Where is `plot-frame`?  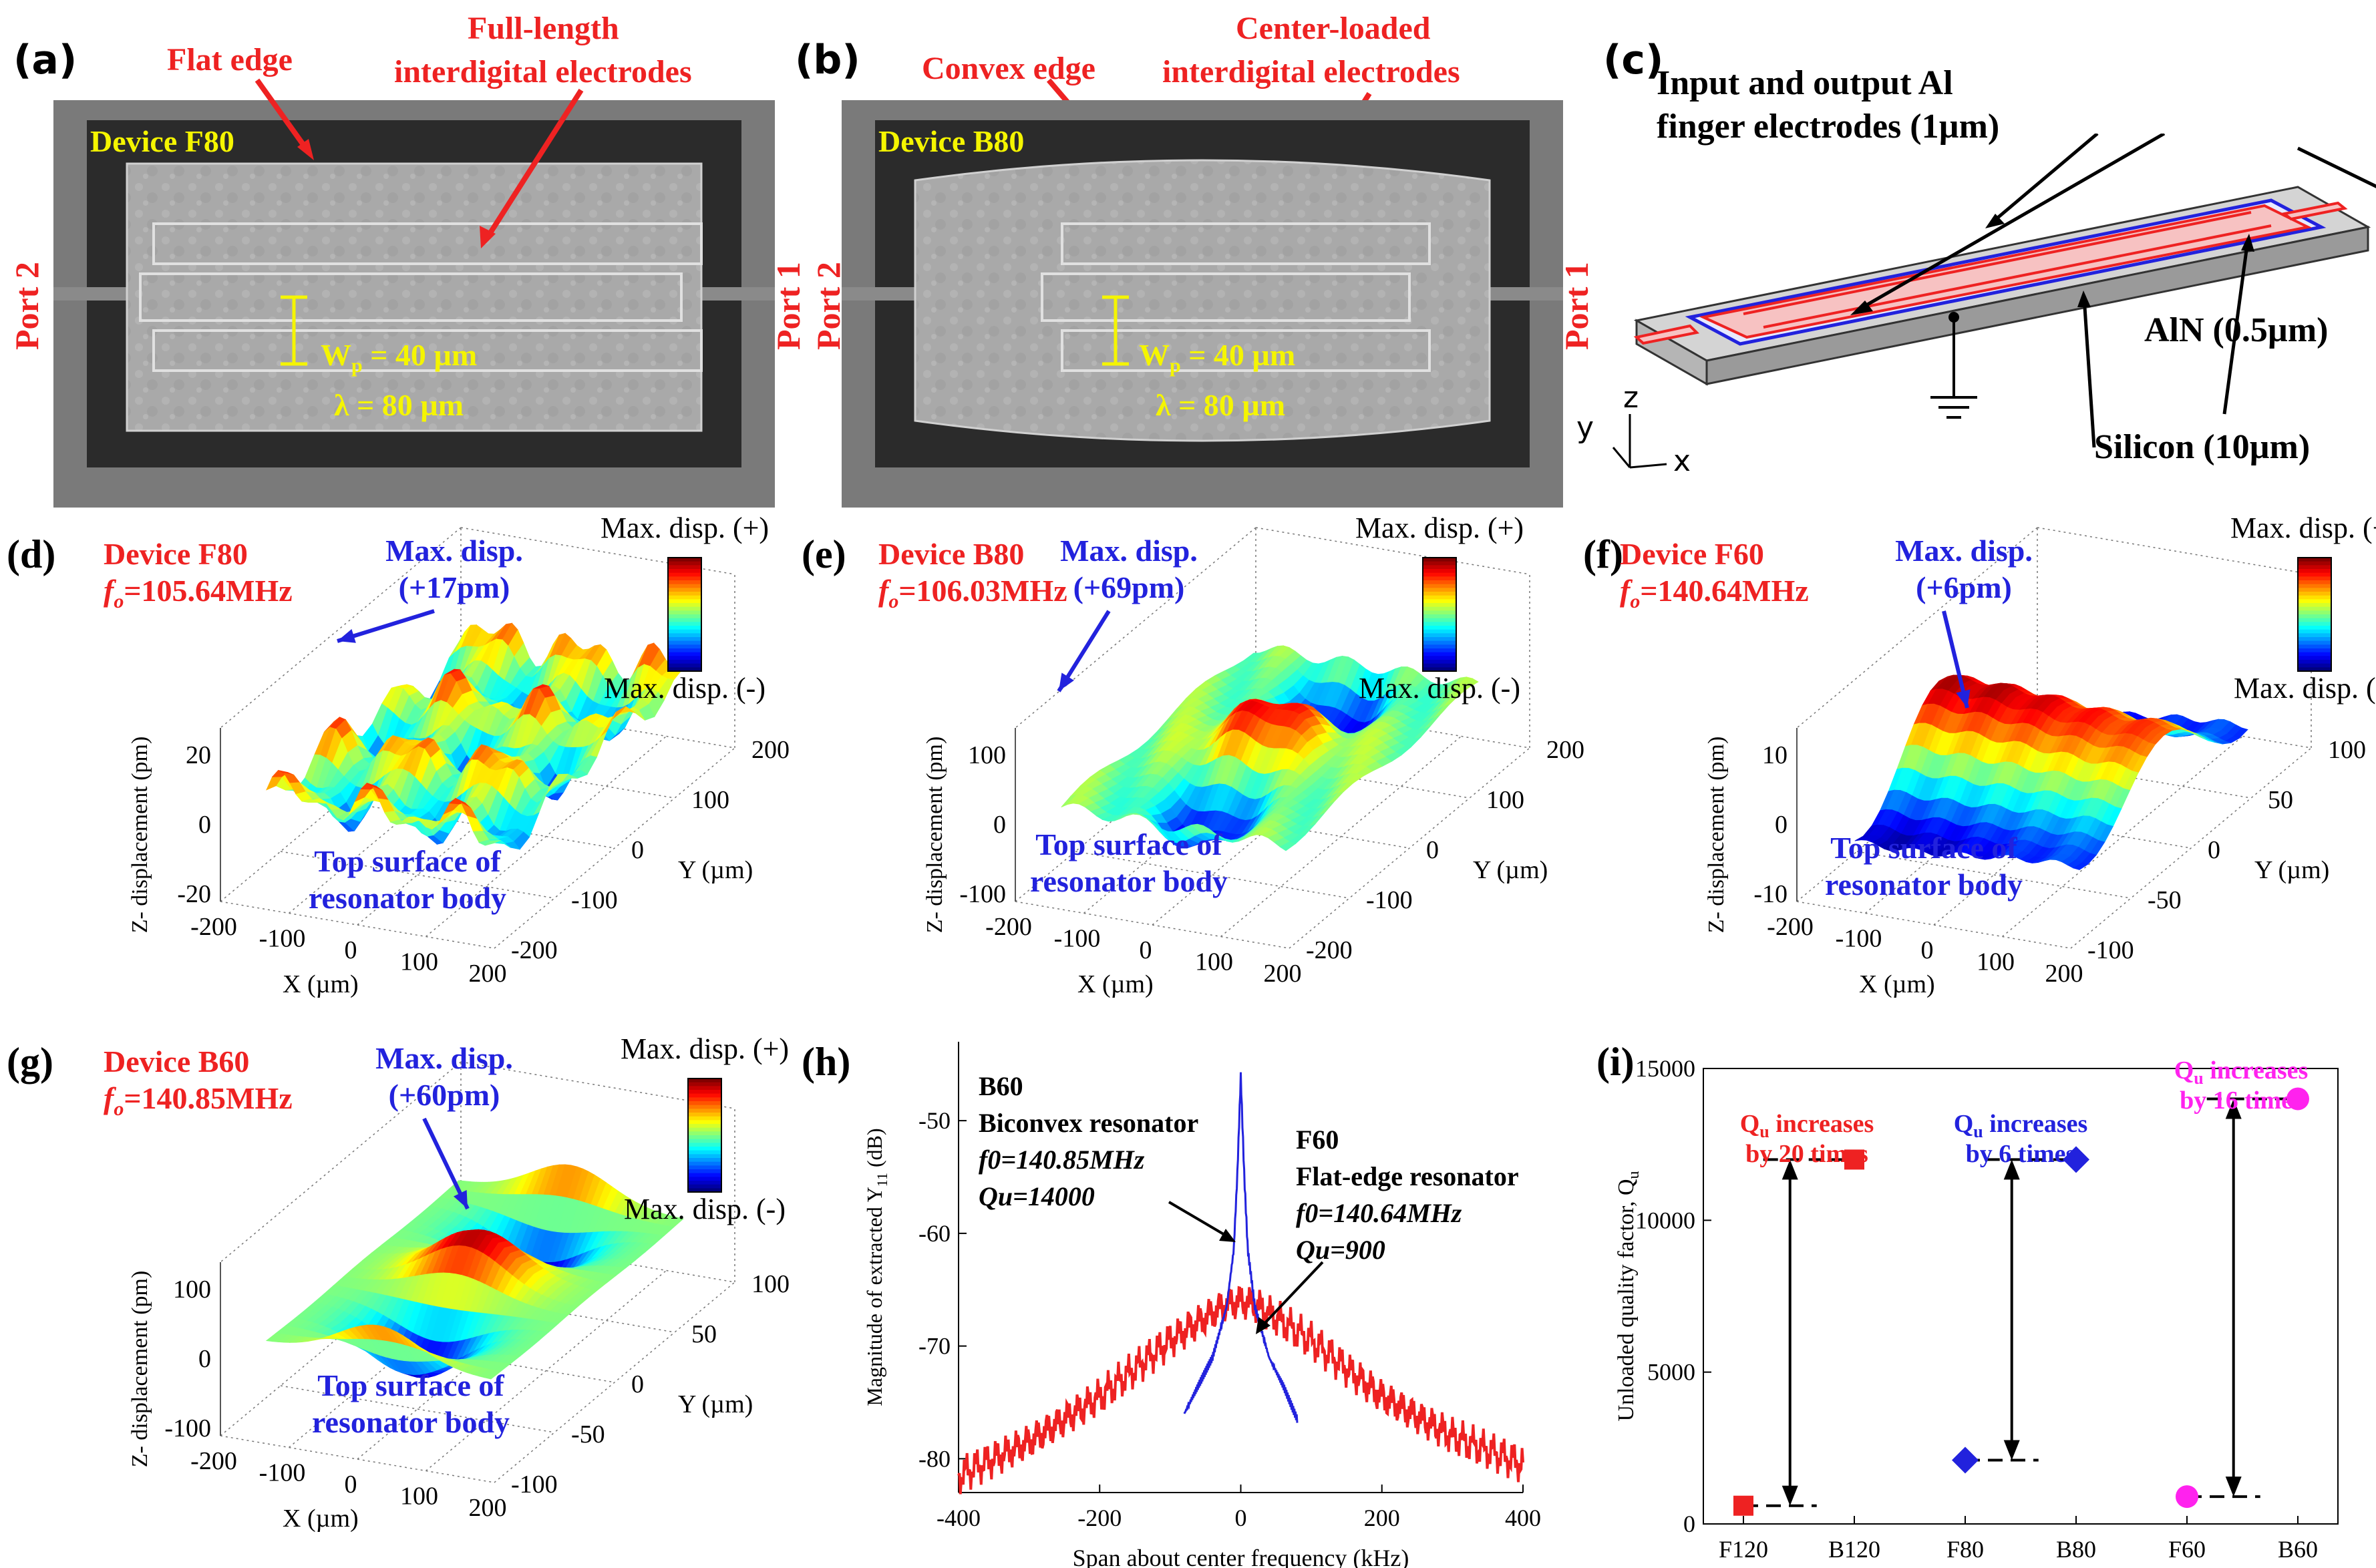
plot-frame is located at coordinates (2021, 1296).